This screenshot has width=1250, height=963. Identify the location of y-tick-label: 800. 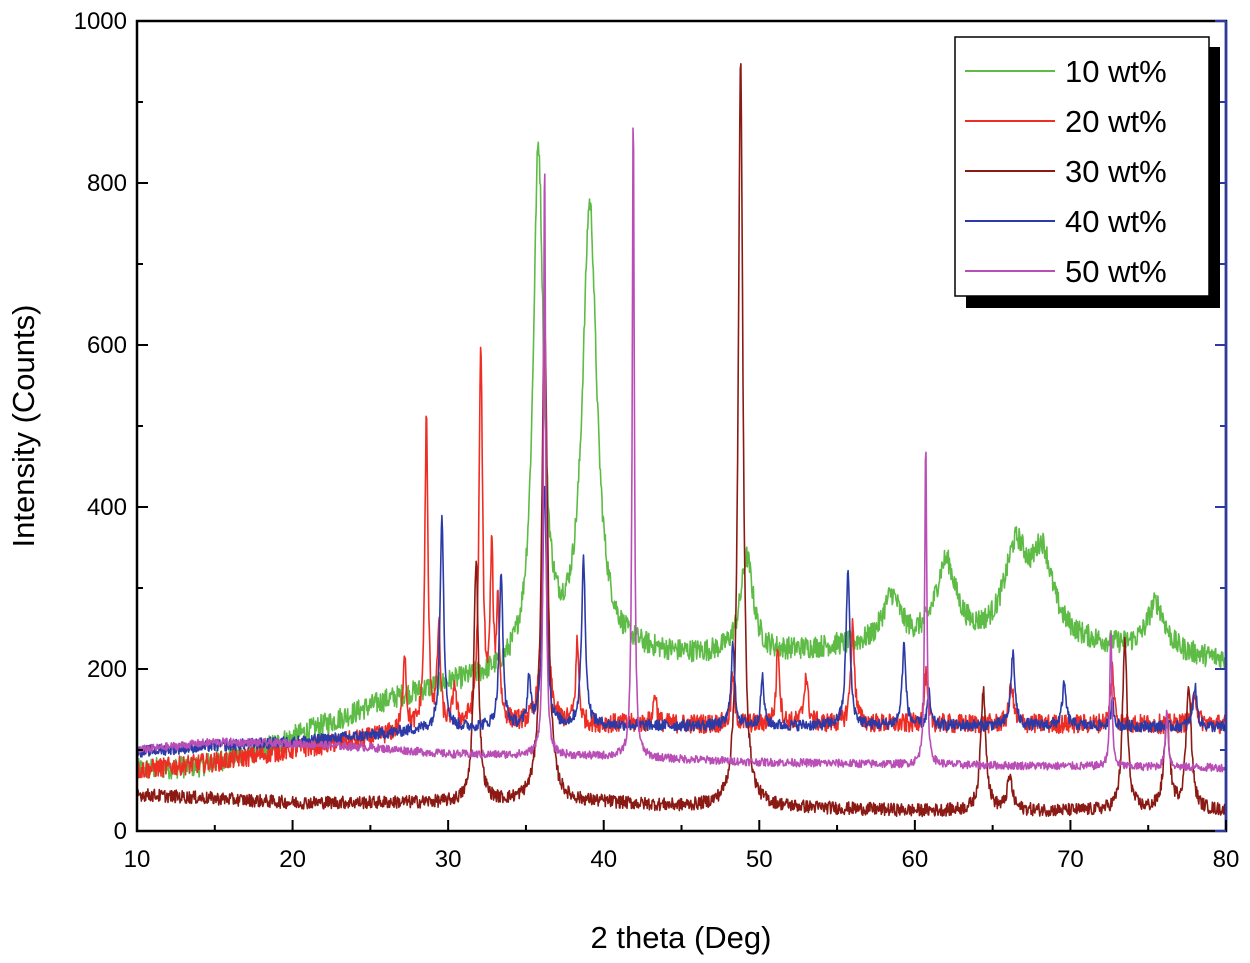
(107, 183).